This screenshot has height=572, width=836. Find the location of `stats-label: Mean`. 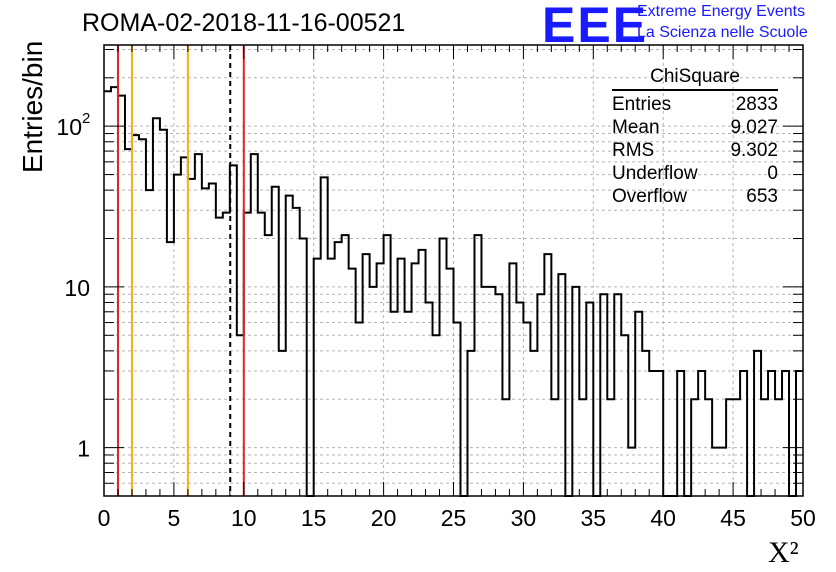

stats-label: Mean is located at coordinates (636, 127).